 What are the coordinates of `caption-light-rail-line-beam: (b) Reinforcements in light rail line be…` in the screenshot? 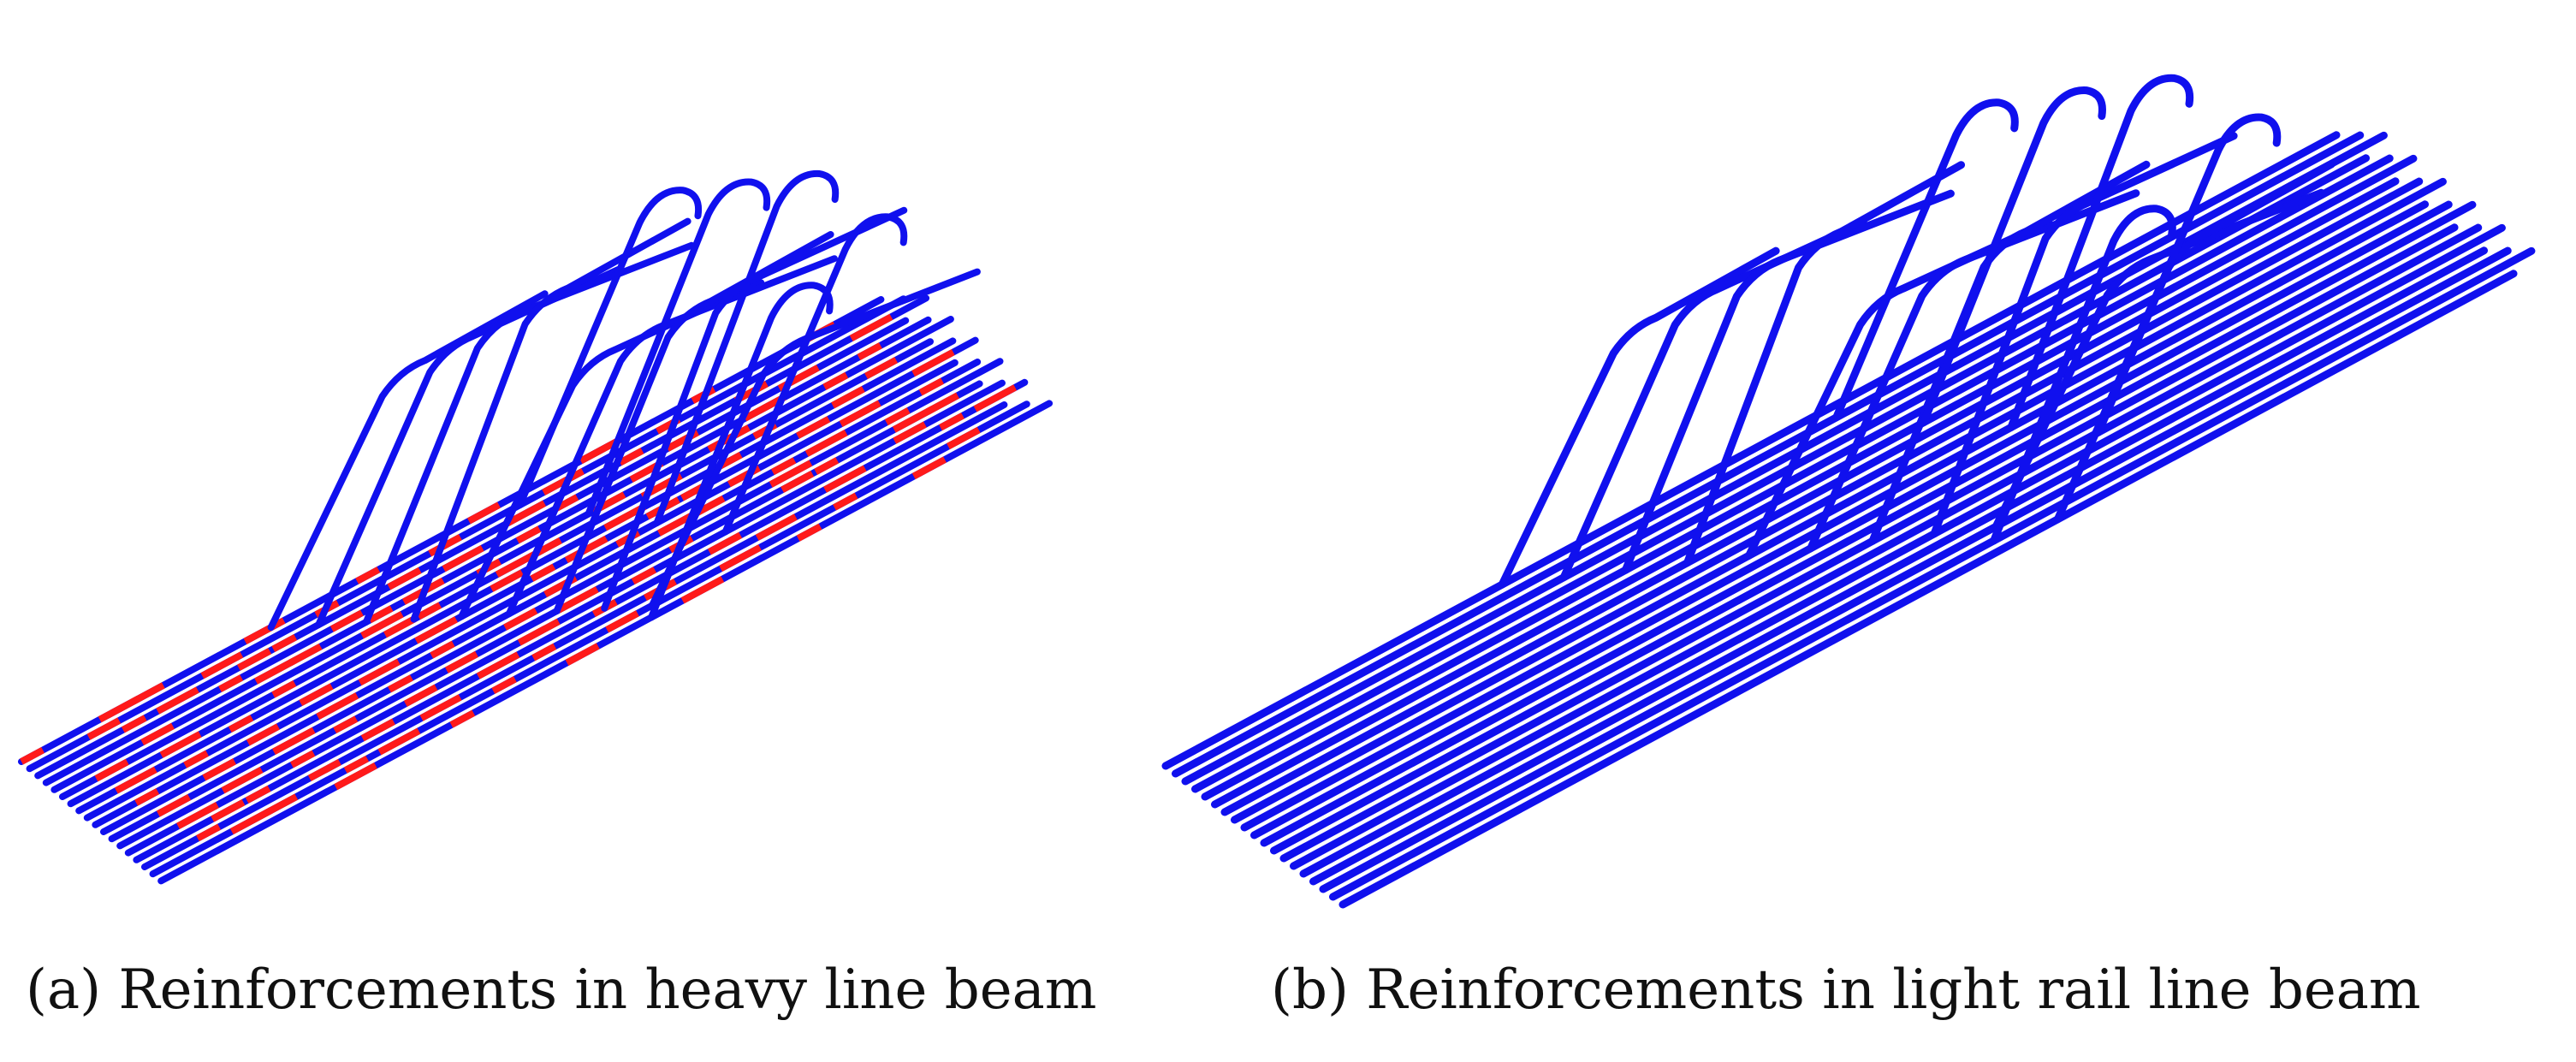 It's located at (1846, 990).